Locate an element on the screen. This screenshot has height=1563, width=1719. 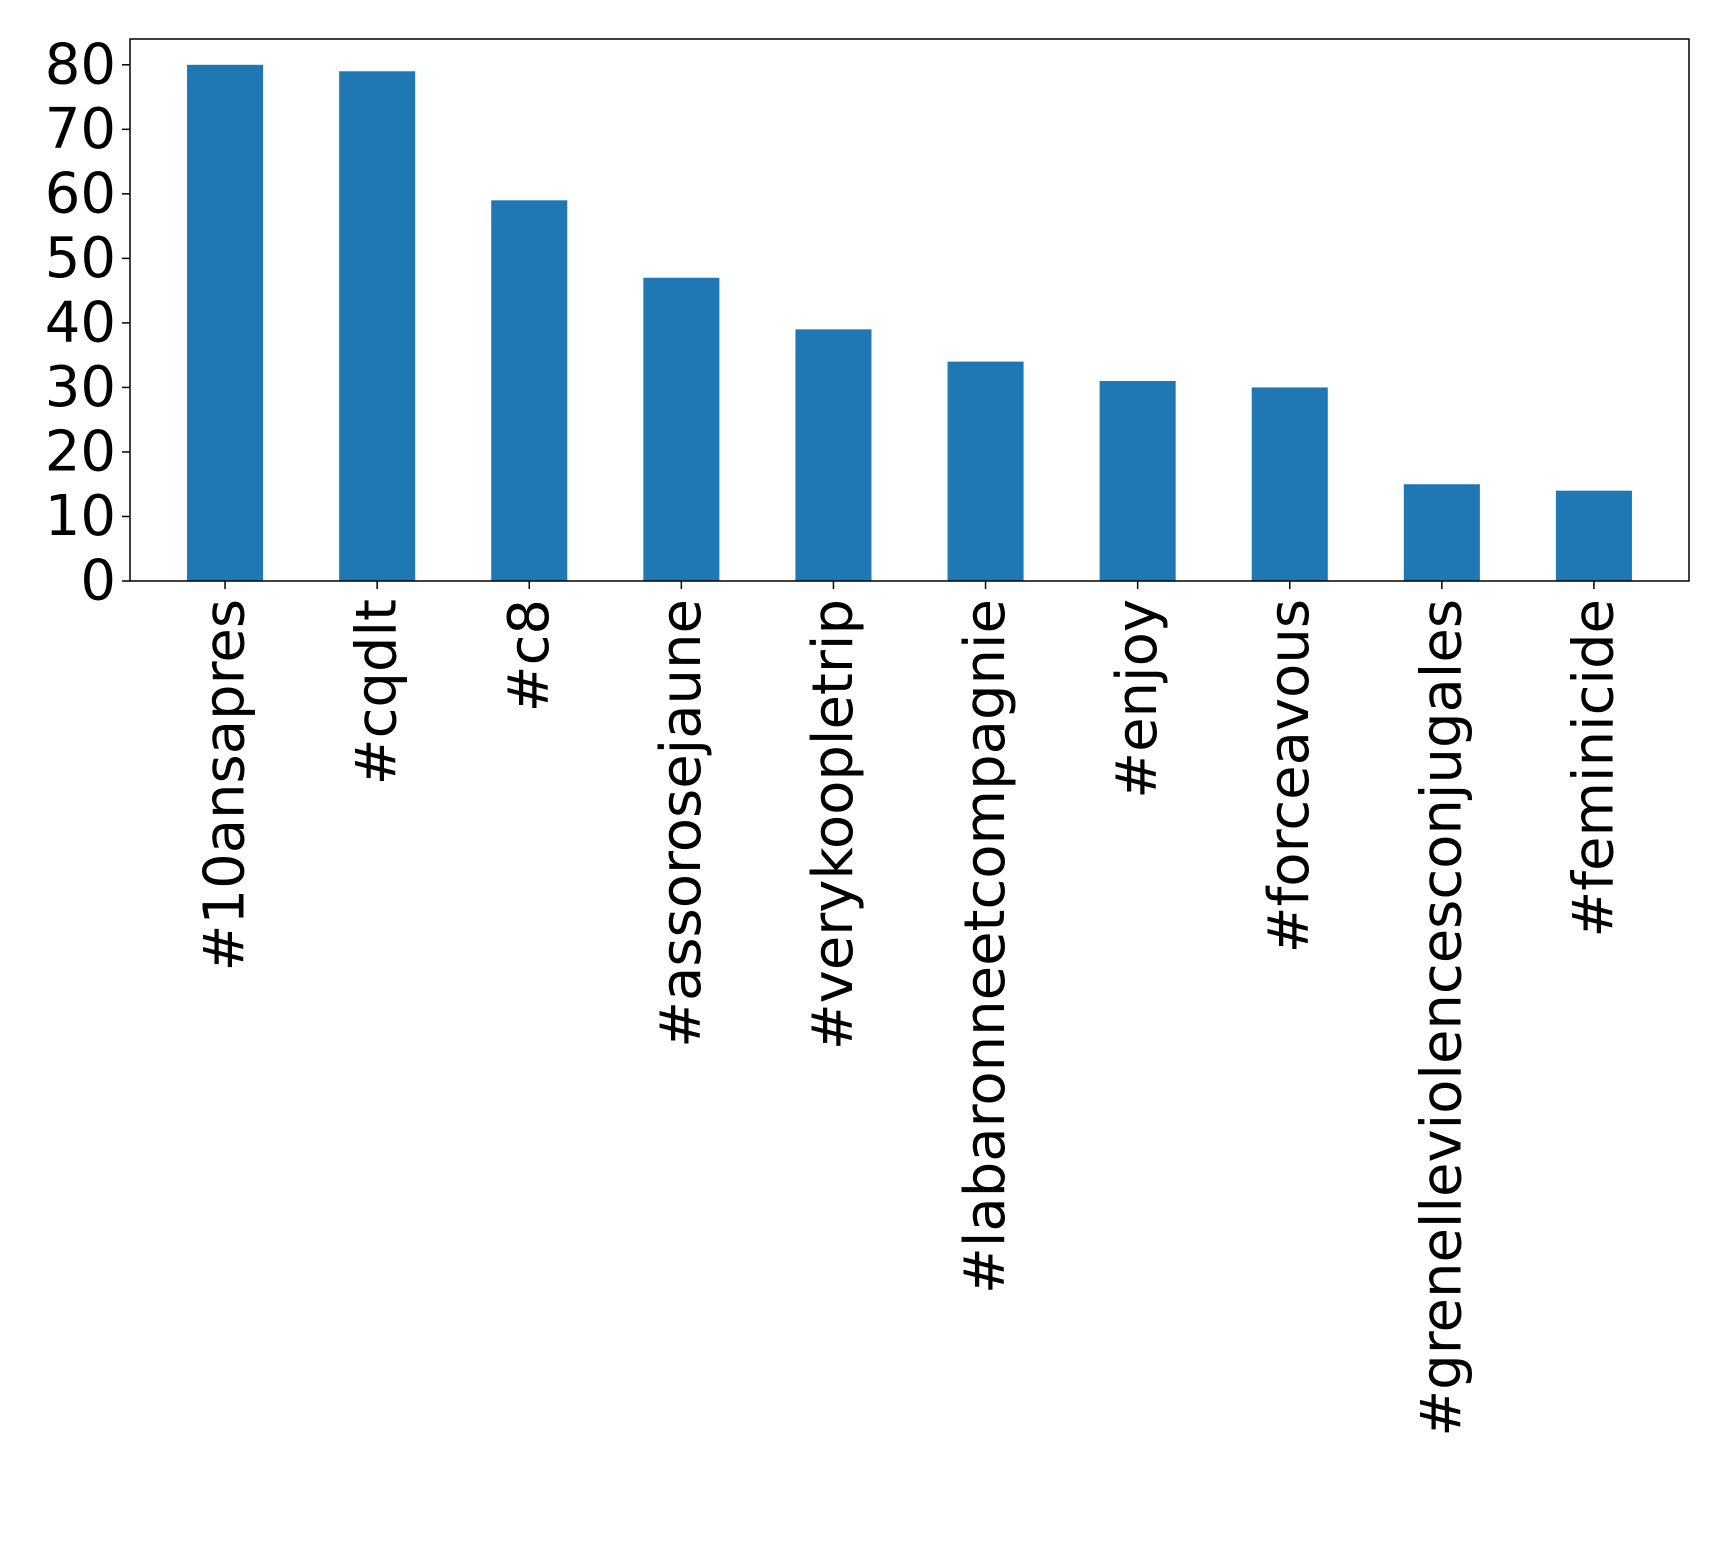
x-tick-label-7: #forceavous is located at coordinates (1289, 776).